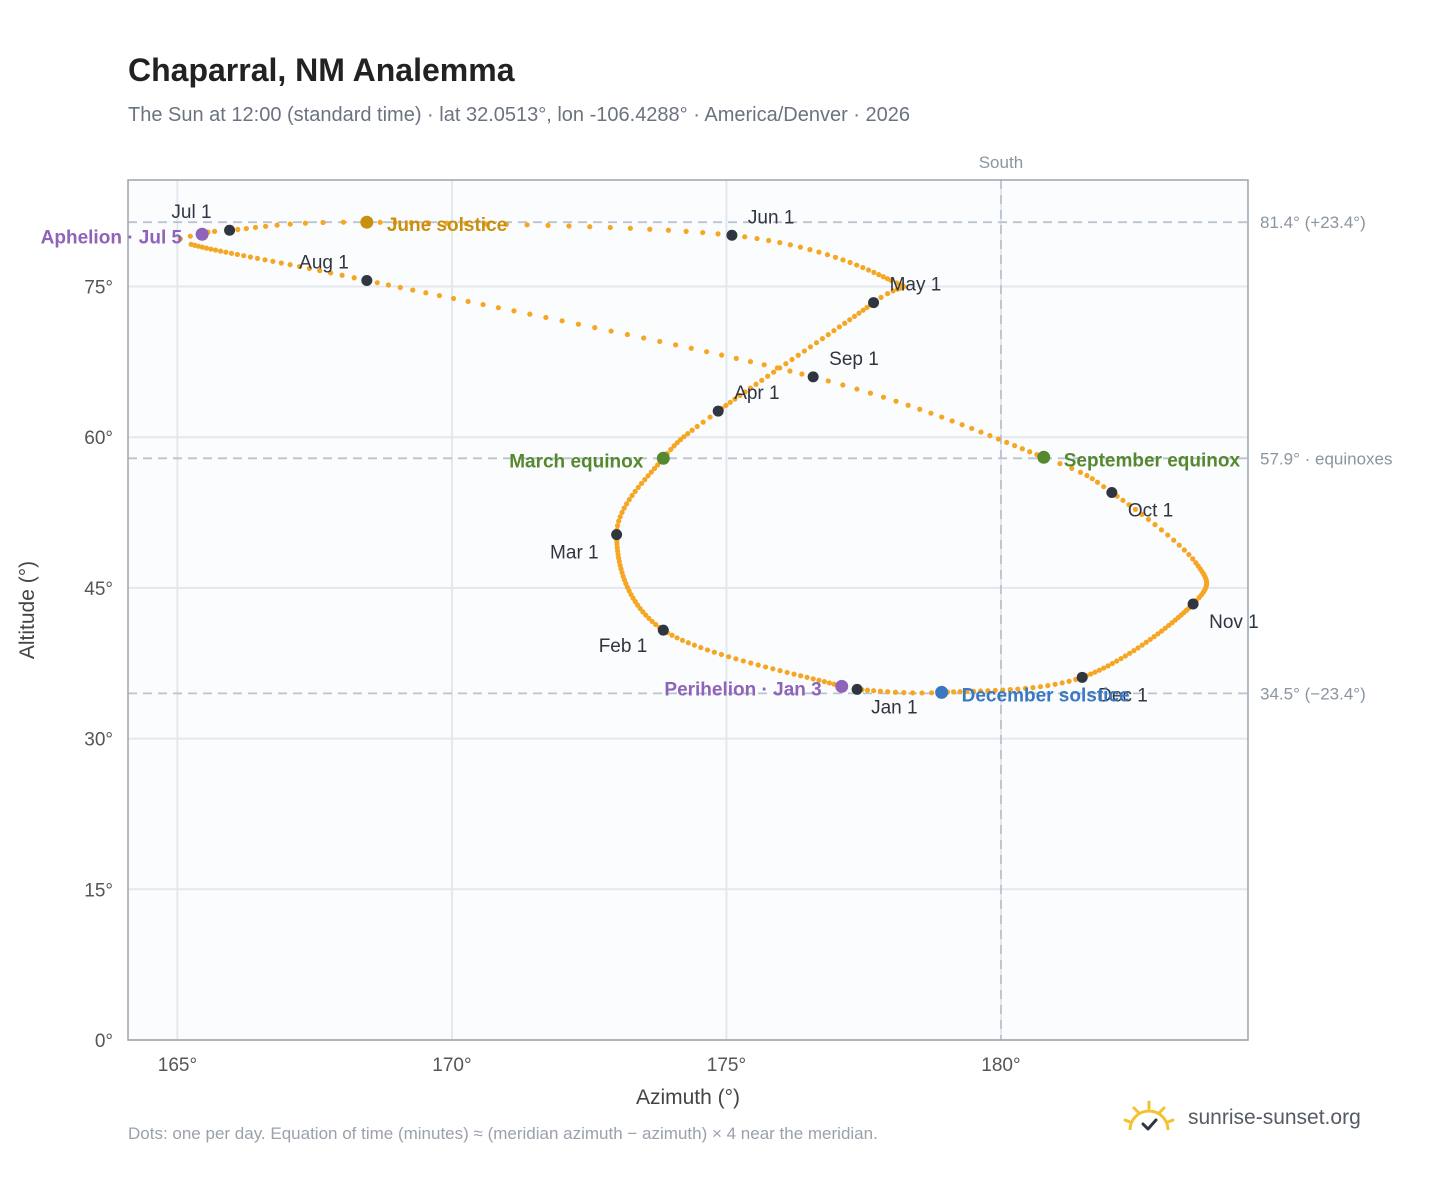 The width and height of the screenshot is (1448, 1188). Describe the element at coordinates (1241, 1118) in the screenshot. I see `brand: sunrise-sunset.org` at that location.